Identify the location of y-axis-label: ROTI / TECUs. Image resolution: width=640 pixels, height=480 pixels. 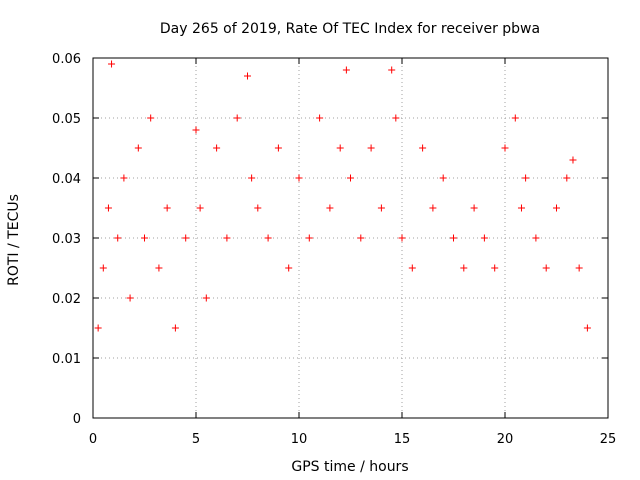
(14, 240).